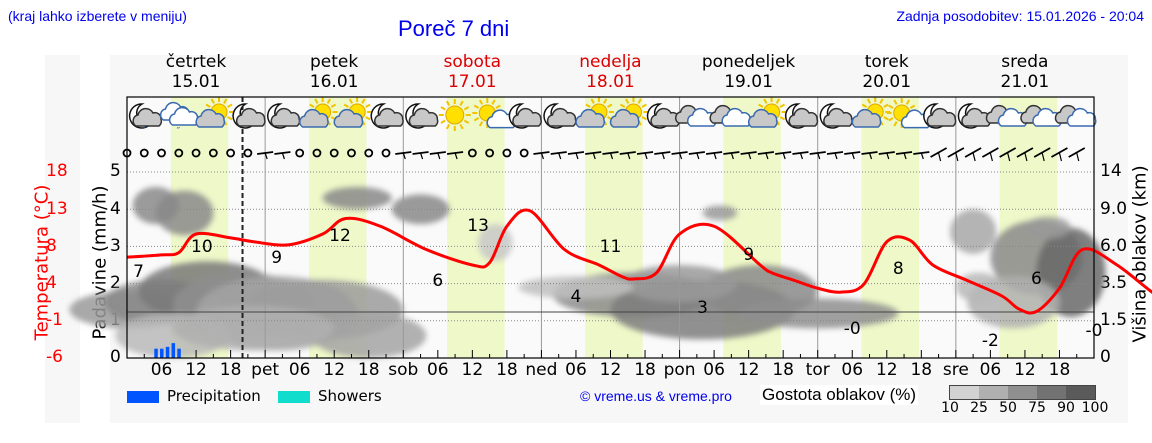 This screenshot has width=1152, height=443. I want to click on day-name: nedelja, so click(610, 62).